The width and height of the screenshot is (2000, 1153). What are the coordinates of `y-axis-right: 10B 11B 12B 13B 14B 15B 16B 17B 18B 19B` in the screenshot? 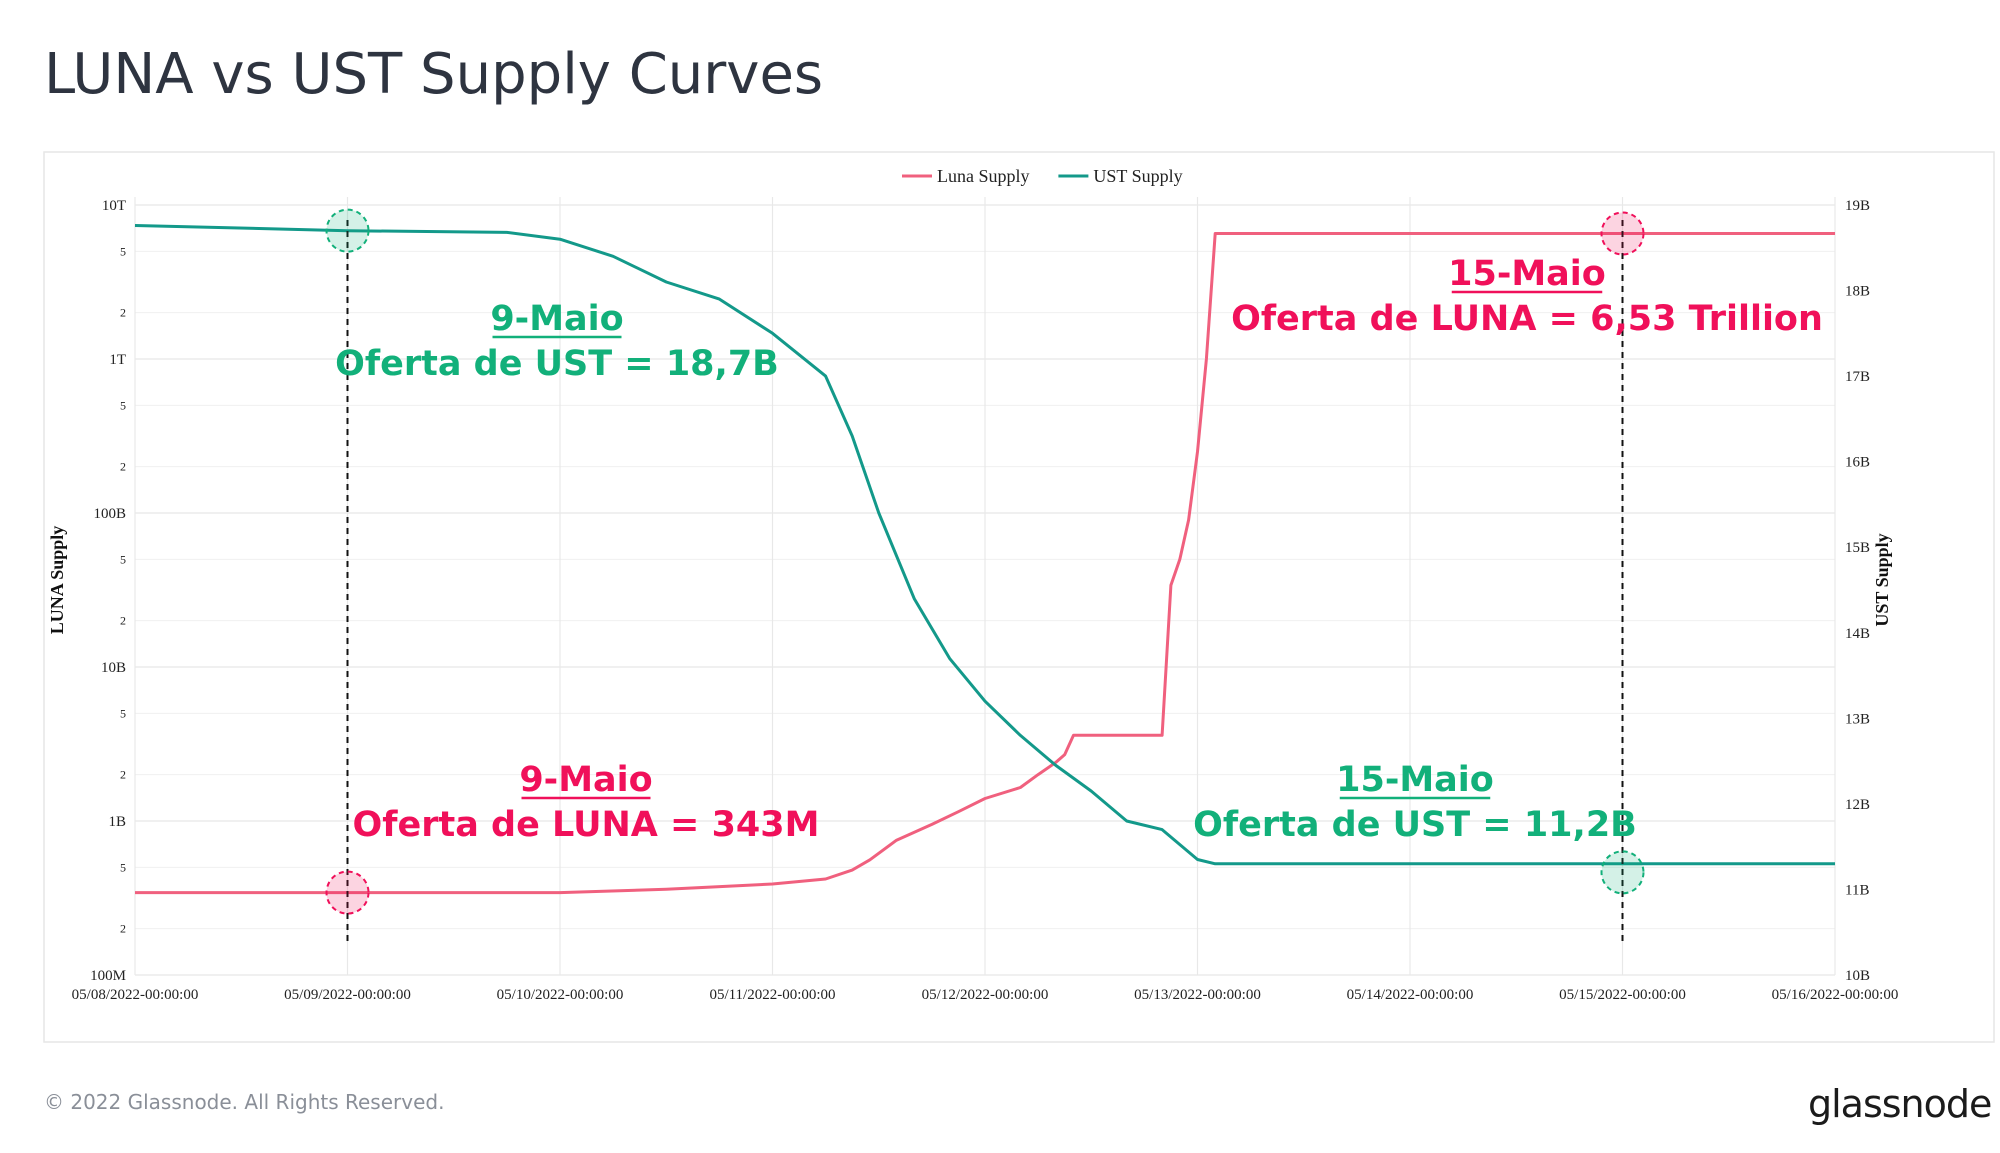 It's located at (1857, 591).